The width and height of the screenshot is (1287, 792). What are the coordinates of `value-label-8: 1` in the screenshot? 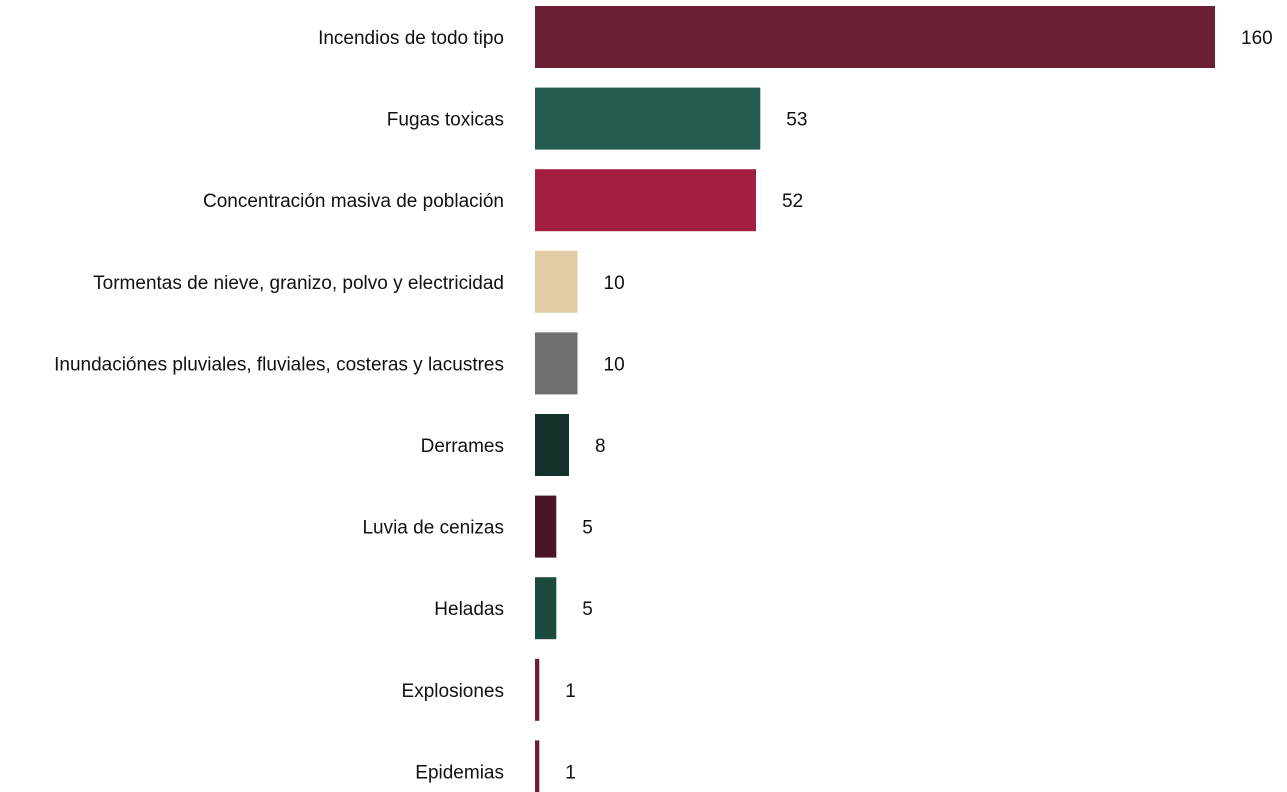 It's located at (570, 691).